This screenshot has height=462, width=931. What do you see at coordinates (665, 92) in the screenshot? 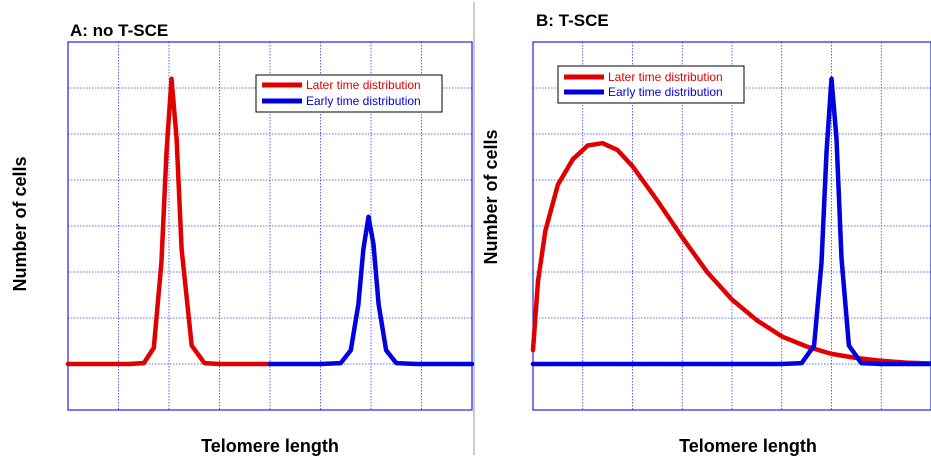
I see `panel-b-legend-label-early: Early time distribution` at bounding box center [665, 92].